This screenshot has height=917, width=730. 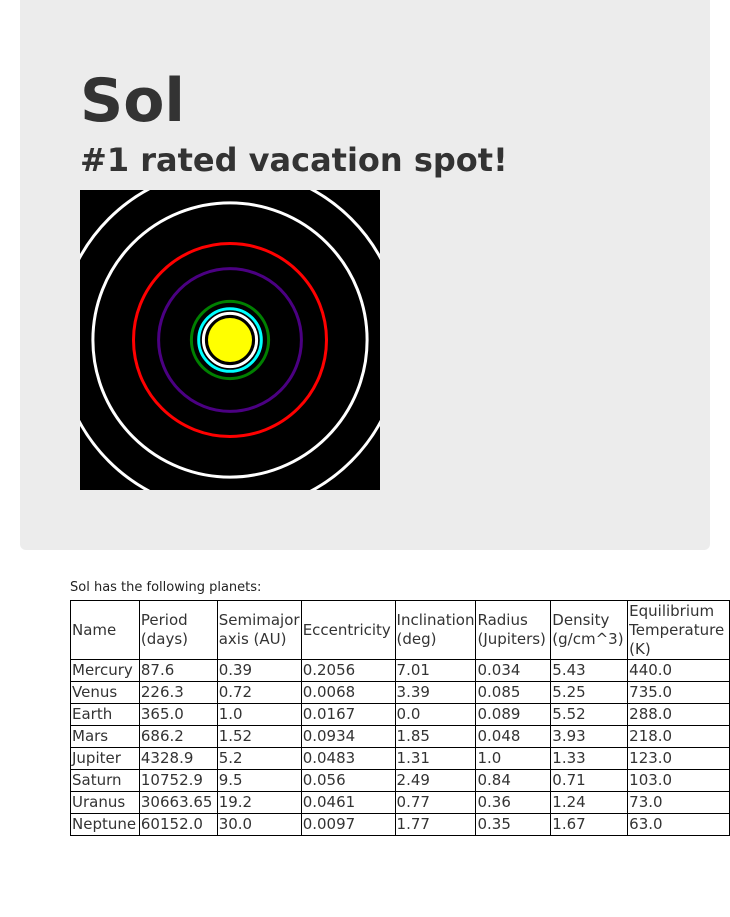 What do you see at coordinates (105, 714) in the screenshot?
I see `planet-name-cell: Earth` at bounding box center [105, 714].